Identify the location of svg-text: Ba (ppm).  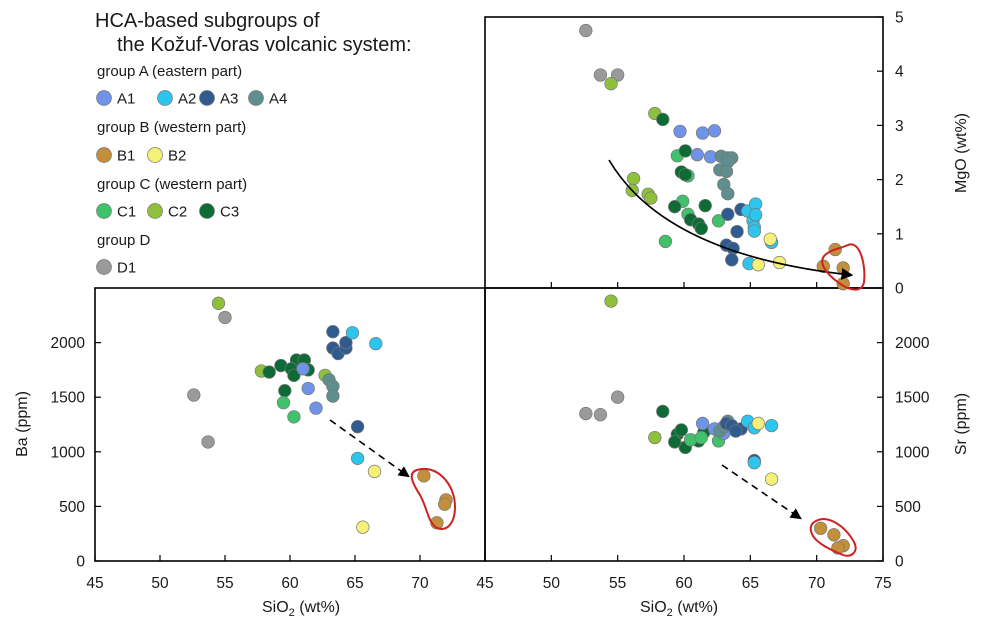
(22, 424).